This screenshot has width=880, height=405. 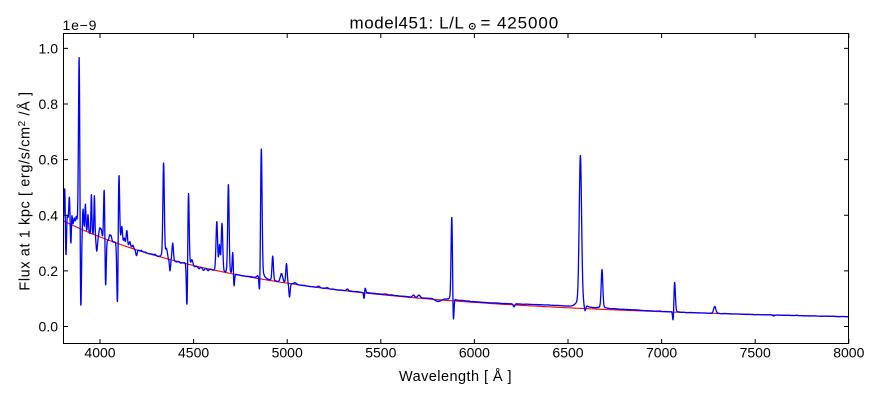 I want to click on svg-text: 5000, so click(x=287, y=353).